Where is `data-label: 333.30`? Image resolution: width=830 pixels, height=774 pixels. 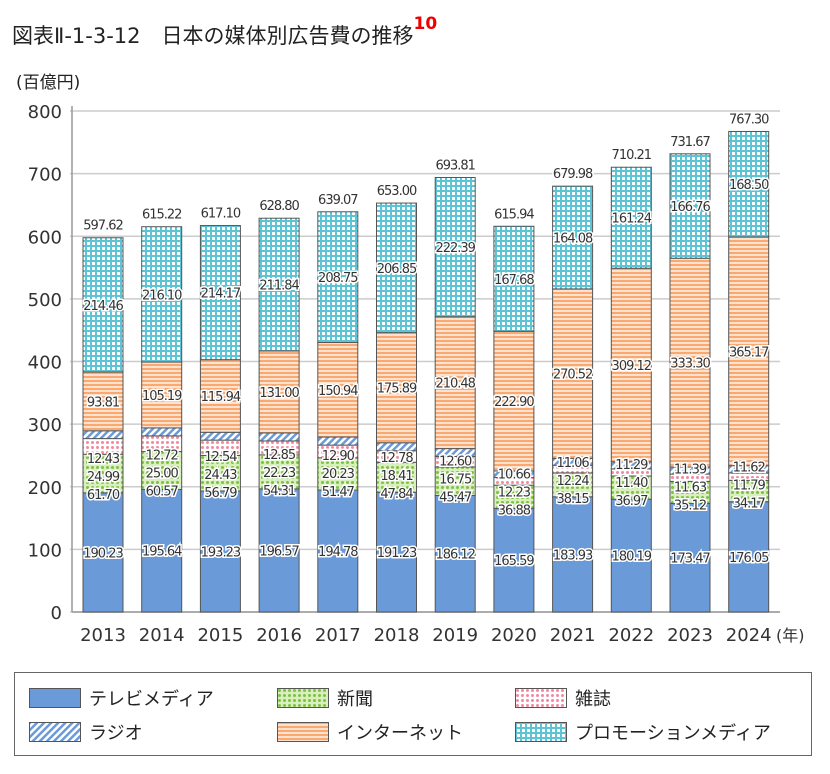
data-label: 333.30 is located at coordinates (690, 364).